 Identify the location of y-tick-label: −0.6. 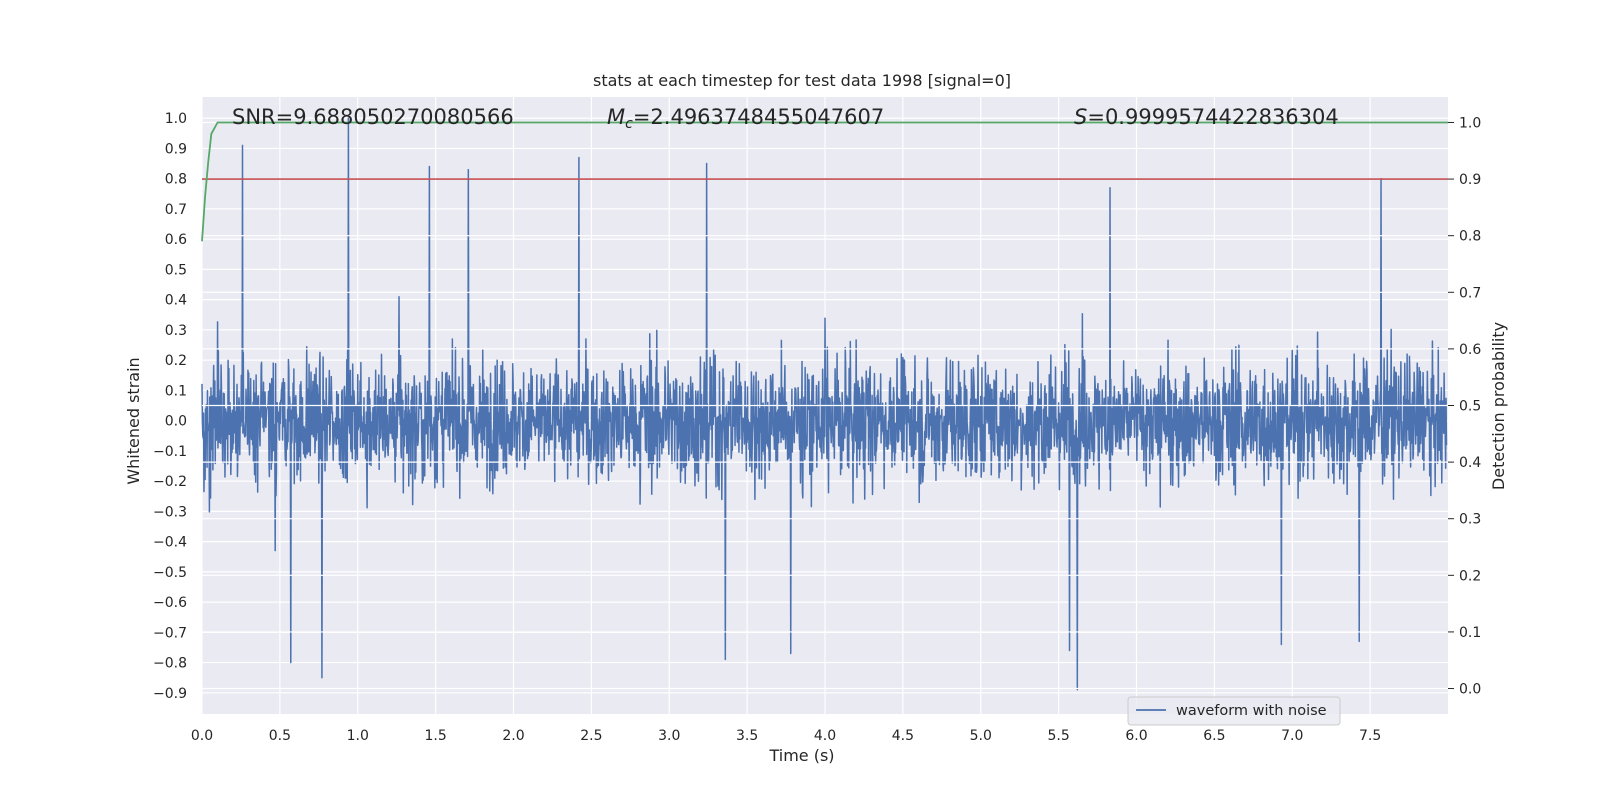
(170, 603).